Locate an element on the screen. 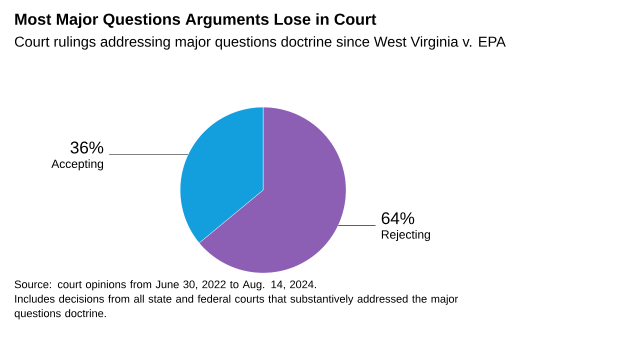 This screenshot has height=337, width=633. slice-label: Accepting is located at coordinates (77, 164).